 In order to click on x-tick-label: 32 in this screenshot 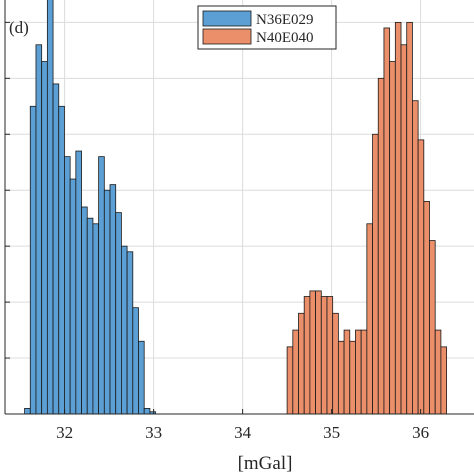, I will do `click(64, 432)`.